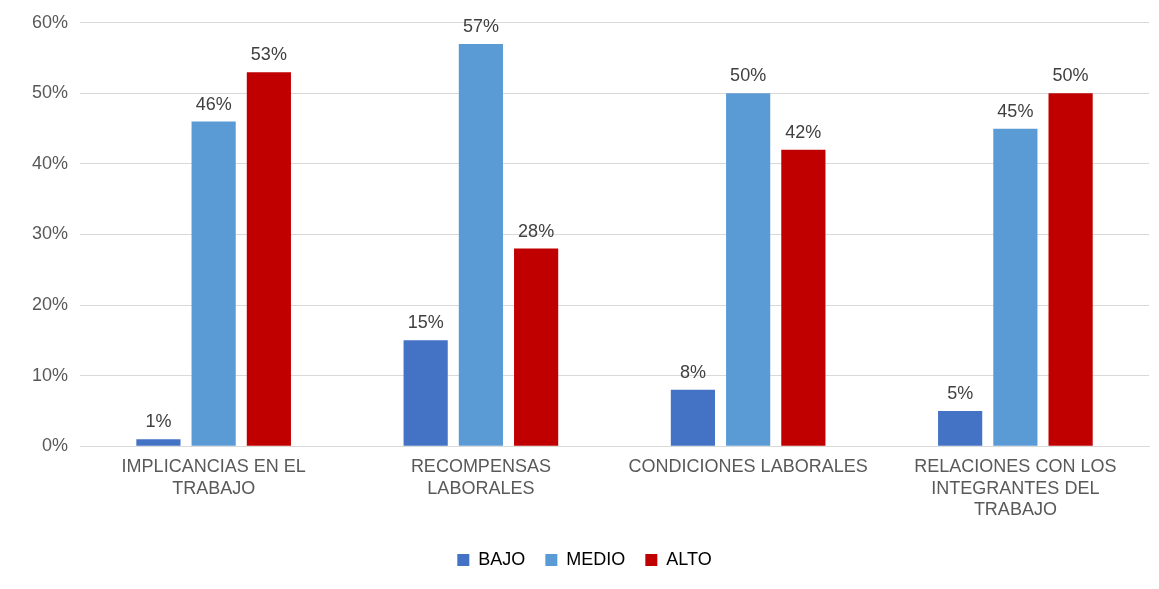 The width and height of the screenshot is (1159, 589). What do you see at coordinates (596, 558) in the screenshot?
I see `legend-label: MEDIO` at bounding box center [596, 558].